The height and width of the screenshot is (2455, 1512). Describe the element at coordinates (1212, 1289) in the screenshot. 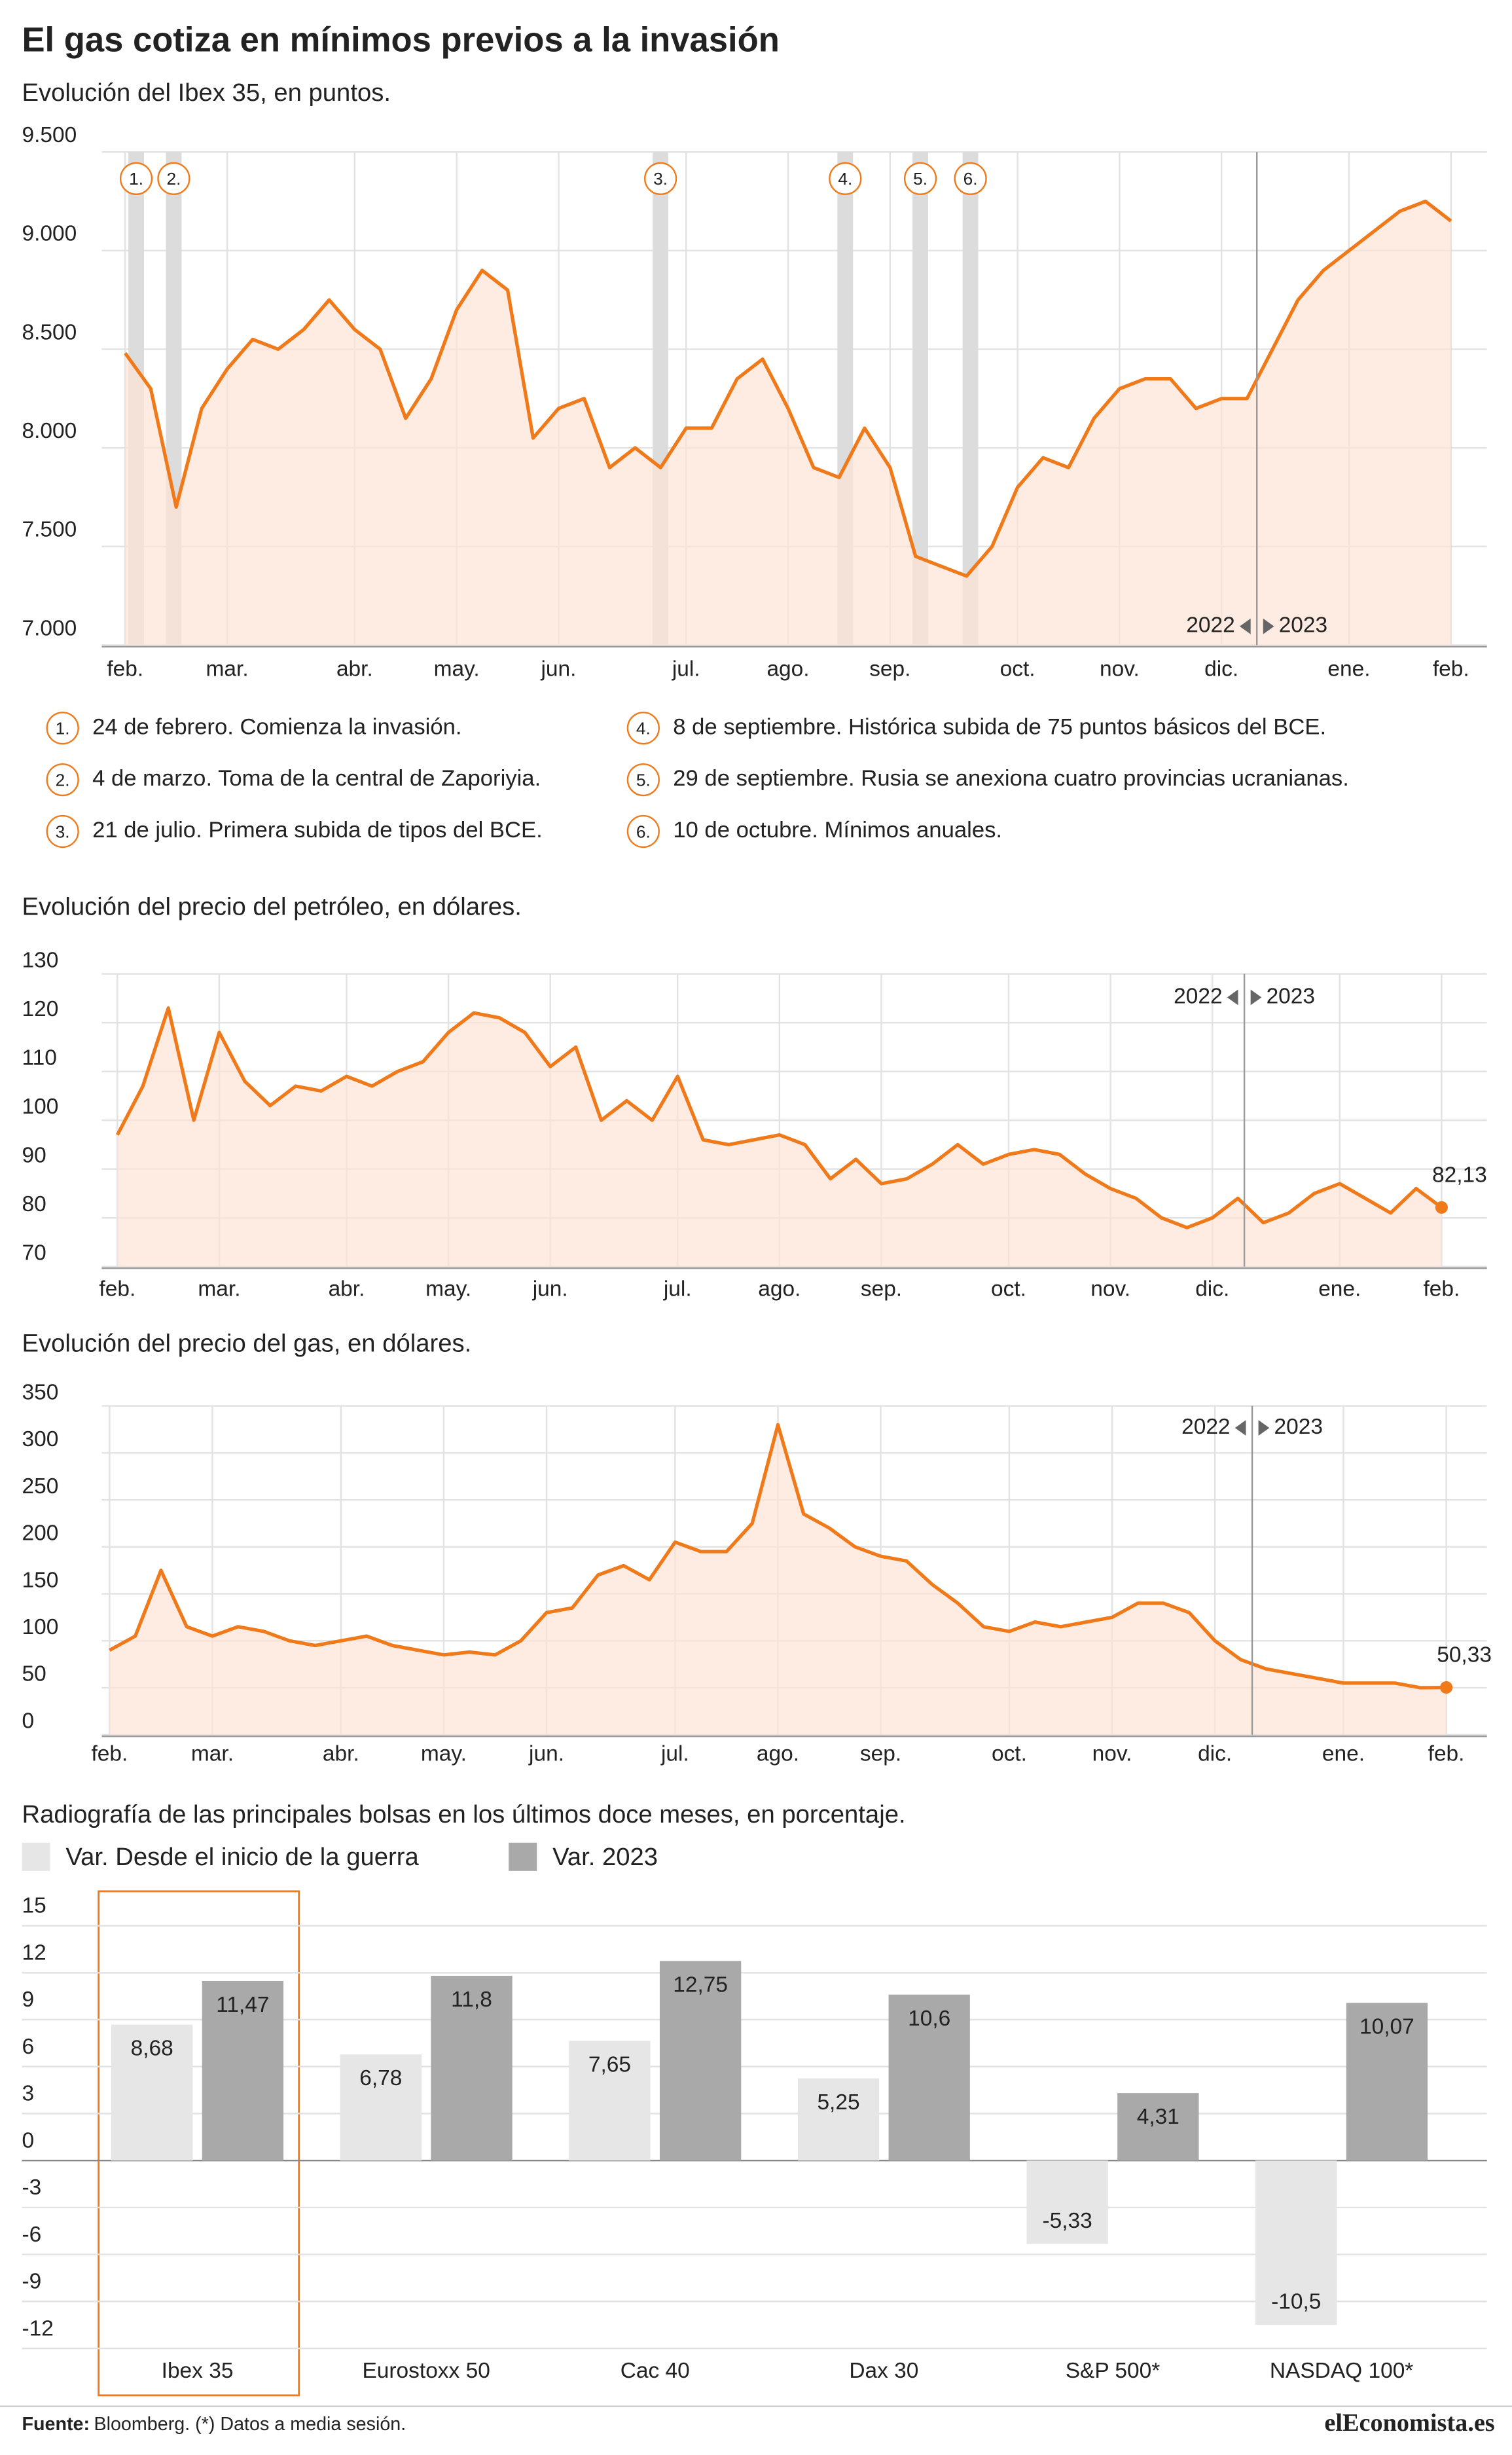

I see `x-tick-label: dic.` at that location.